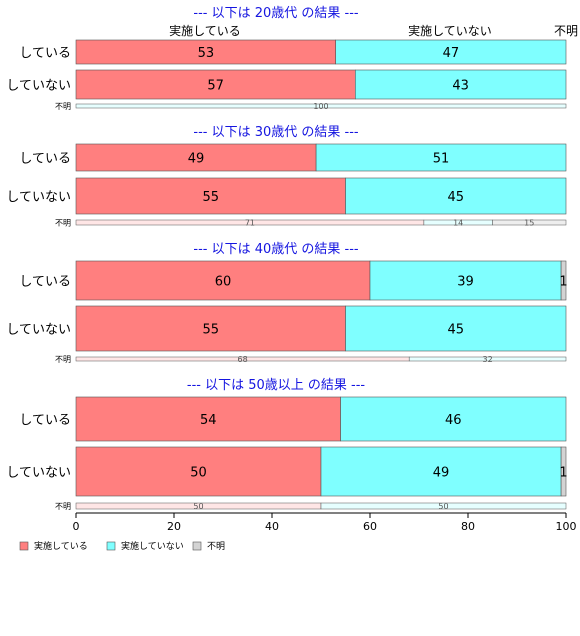 This screenshot has height=636, width=580. I want to click on data-label: 60, so click(223, 282).